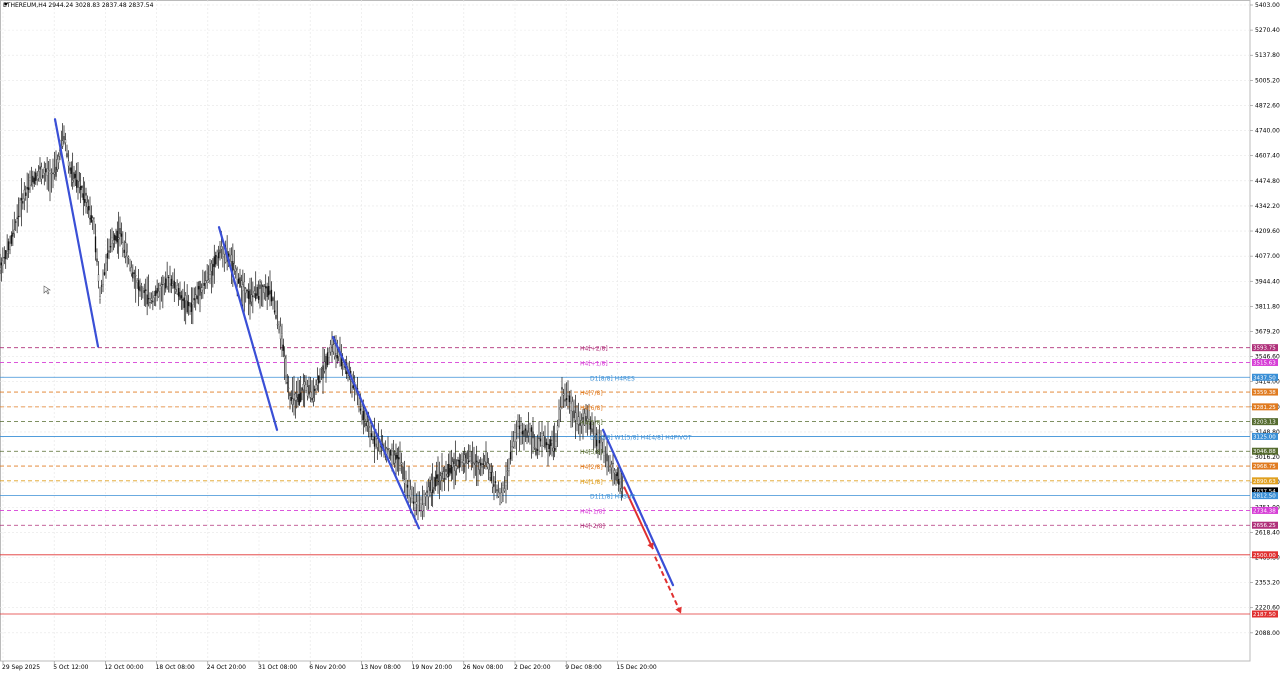 The image size is (1280, 673). What do you see at coordinates (636, 667) in the screenshot?
I see `x-tick-label: 15 Dec 20:00` at bounding box center [636, 667].